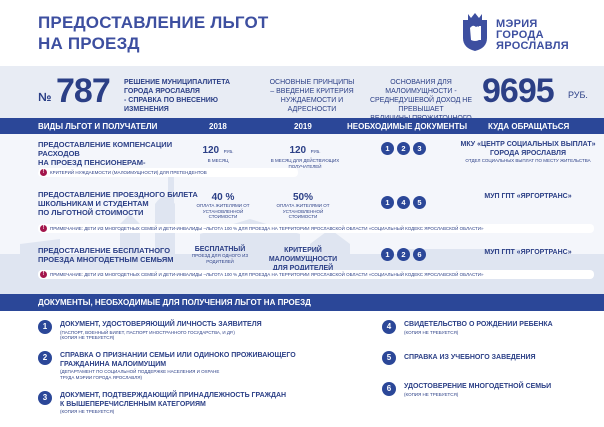 This screenshot has width=604, height=427. Describe the element at coordinates (45, 398) in the screenshot. I see `doc-badge: 3` at that location.